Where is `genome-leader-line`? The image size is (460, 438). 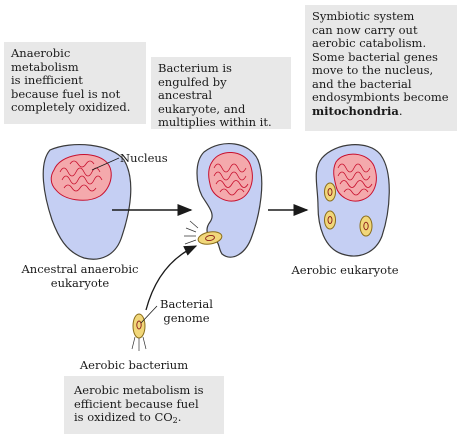
genome-leader-line is located at coordinates (149, 314).